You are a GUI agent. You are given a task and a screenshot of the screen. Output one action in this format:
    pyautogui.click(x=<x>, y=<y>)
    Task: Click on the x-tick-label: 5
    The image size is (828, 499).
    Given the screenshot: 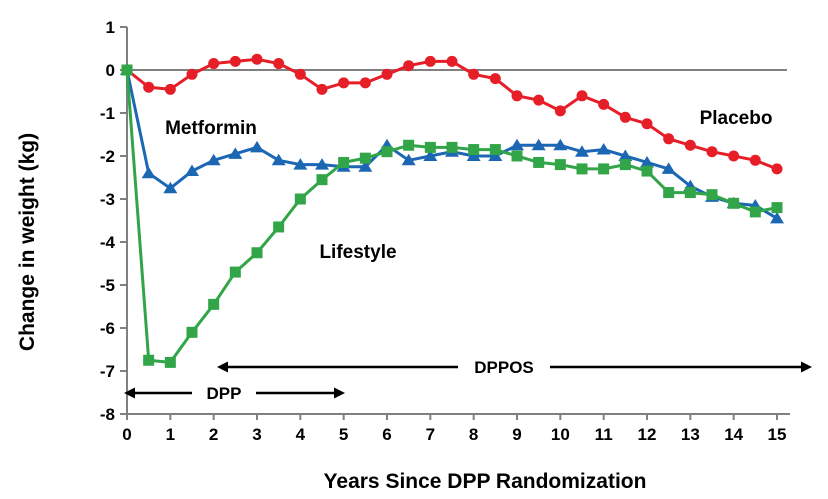 What is the action you would take?
    pyautogui.click(x=343, y=434)
    